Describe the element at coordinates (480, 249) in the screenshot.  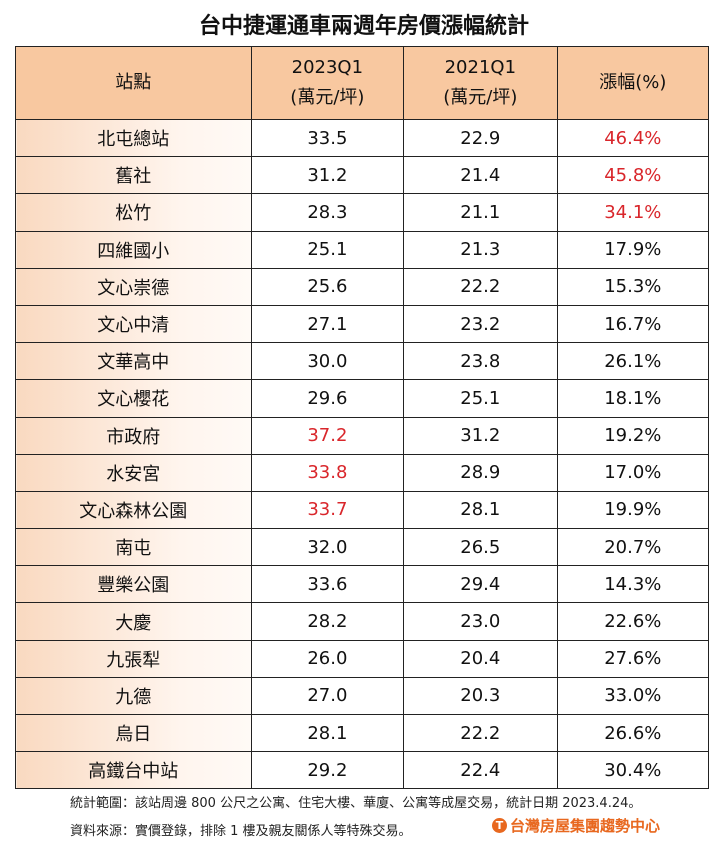
I see `price-2021-cell: 21.3` at that location.